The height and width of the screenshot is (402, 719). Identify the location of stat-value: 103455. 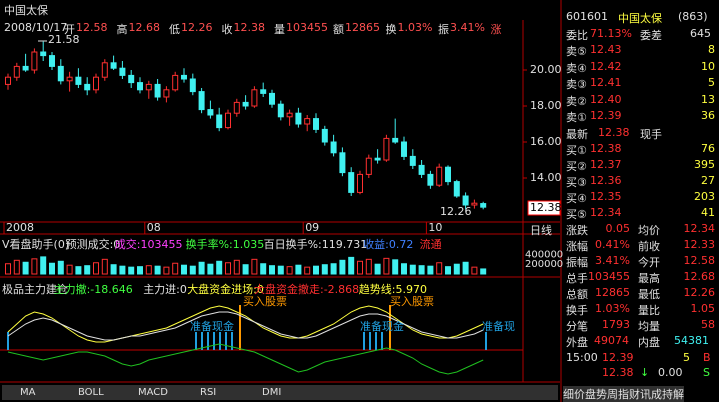
(307, 27).